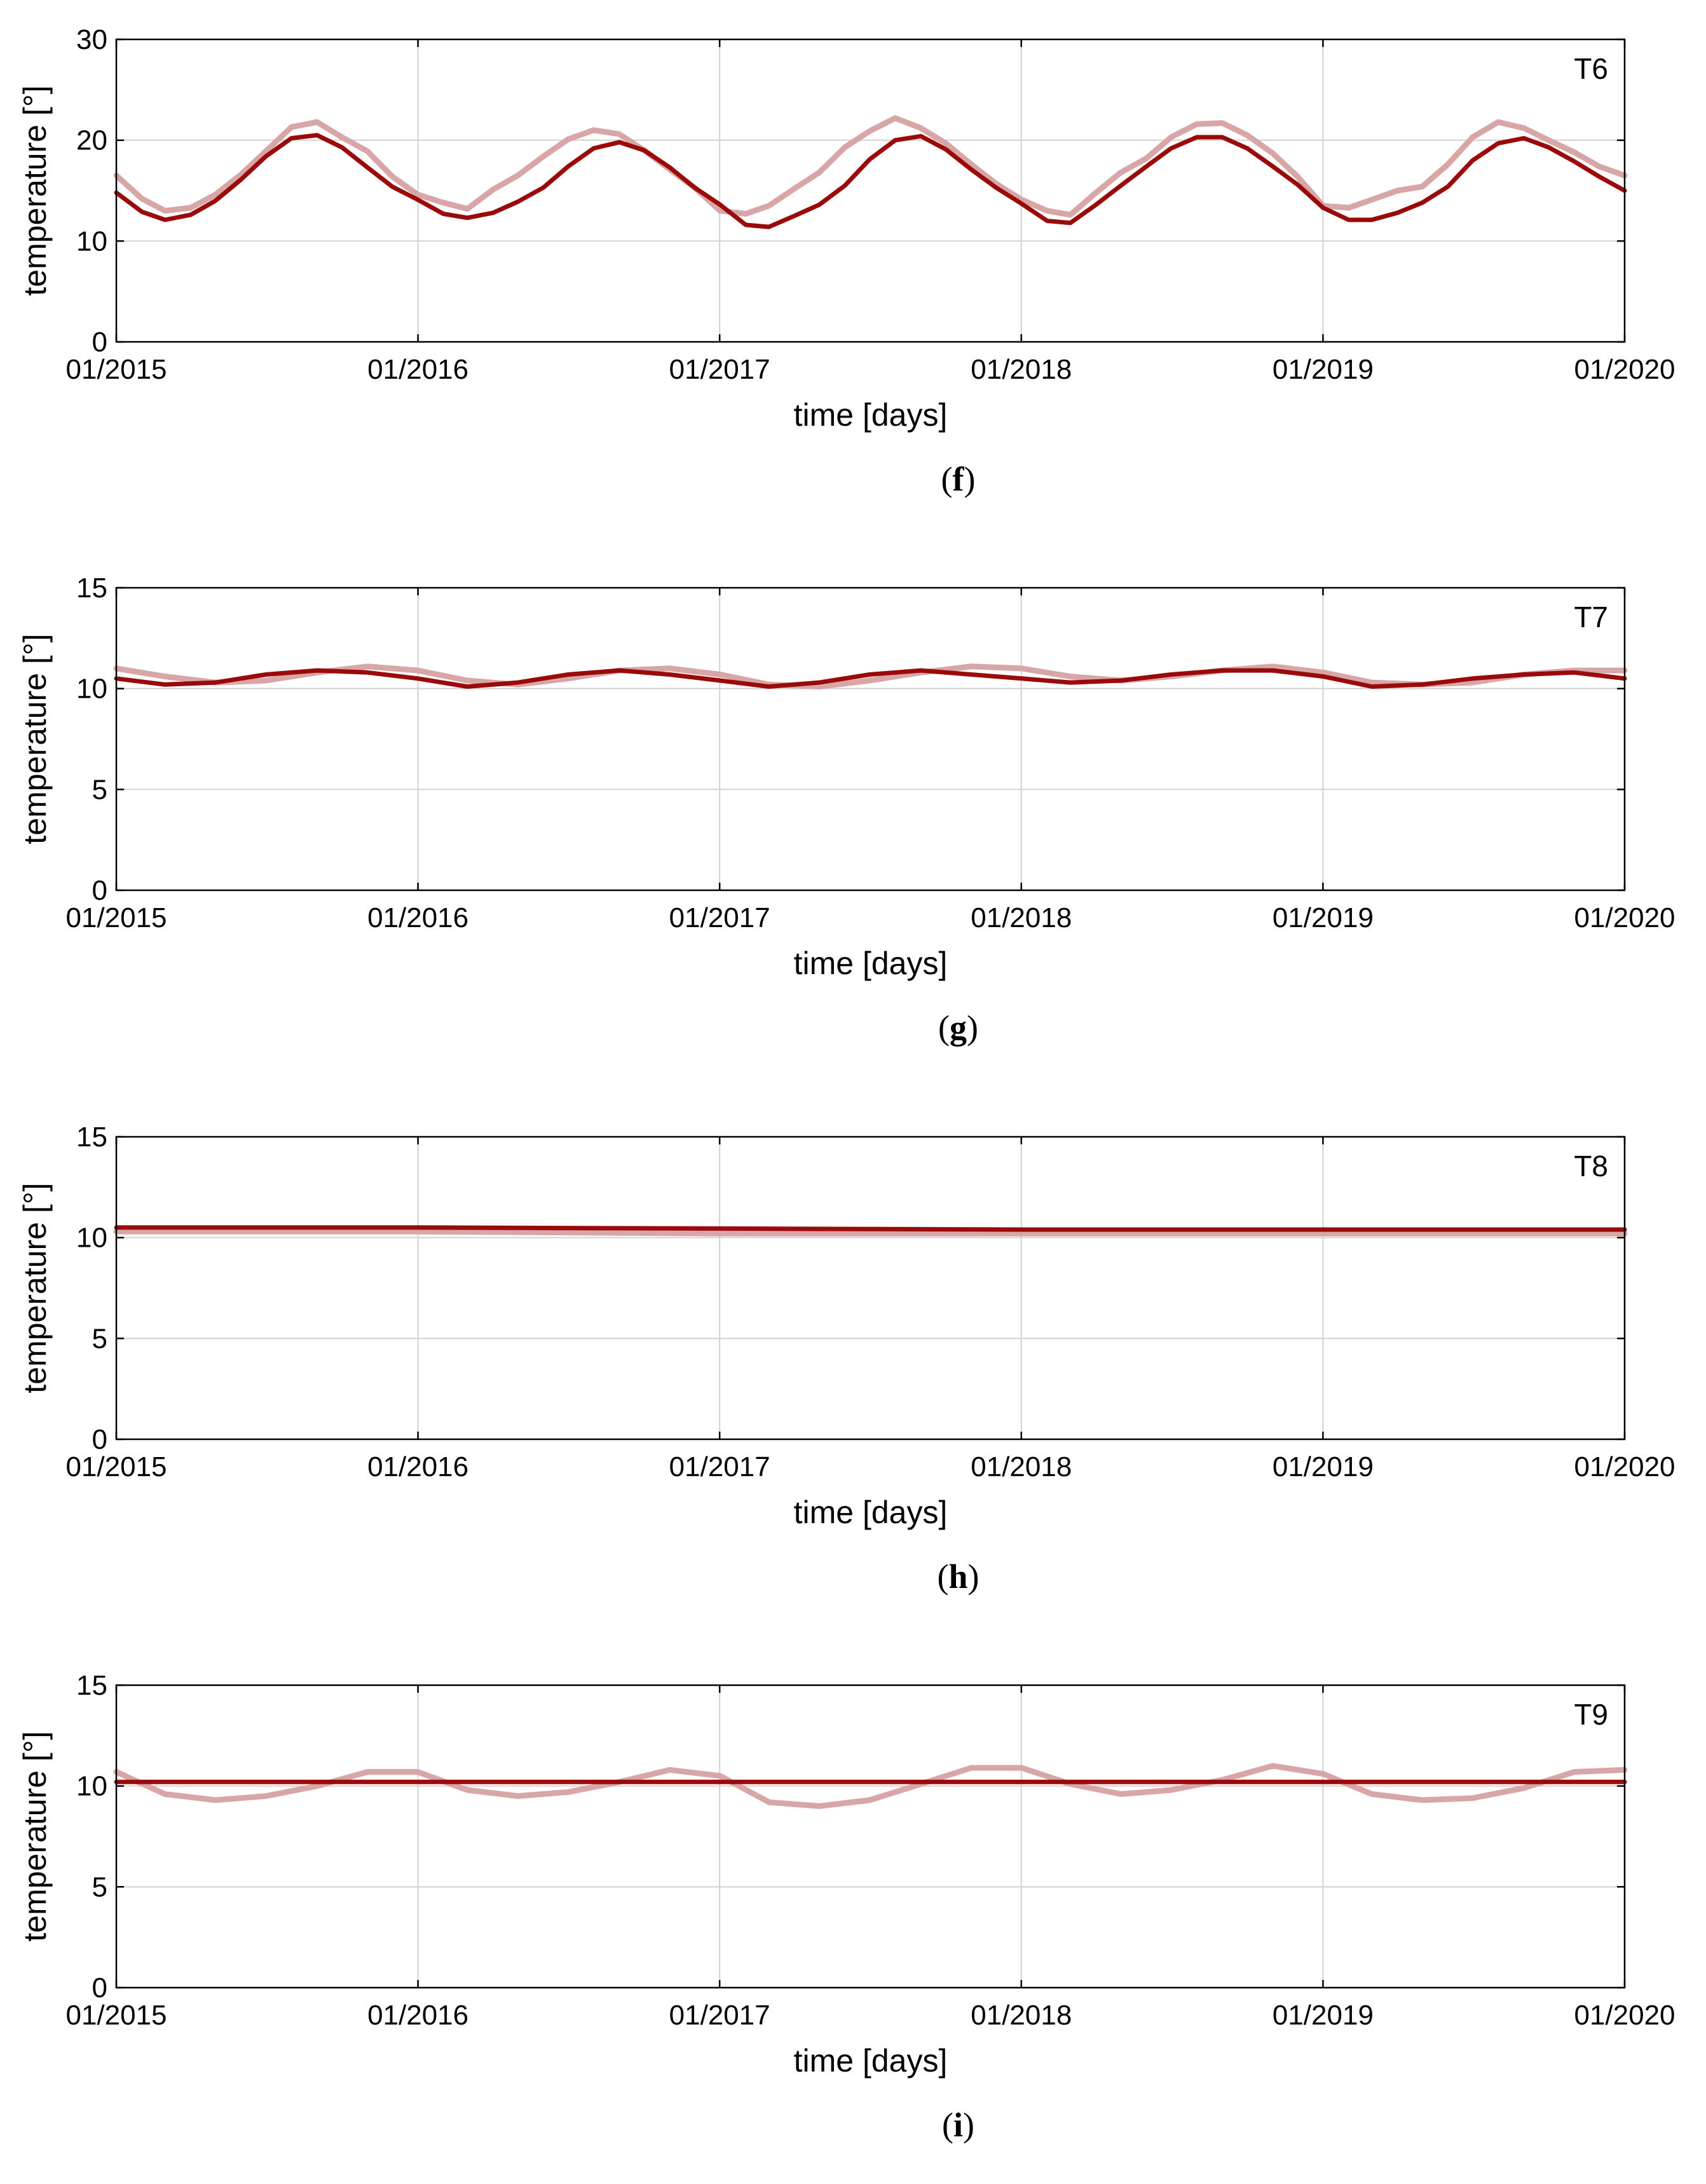 The image size is (1706, 2184). What do you see at coordinates (1591, 617) in the screenshot?
I see `panel-tag: T7` at bounding box center [1591, 617].